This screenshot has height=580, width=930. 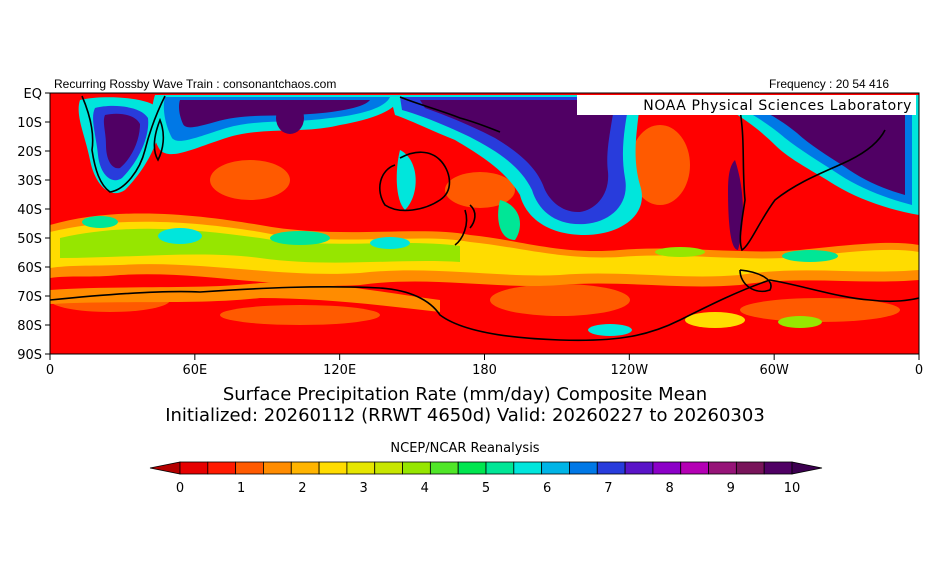 I want to click on lat-label: 20S, so click(x=29, y=152).